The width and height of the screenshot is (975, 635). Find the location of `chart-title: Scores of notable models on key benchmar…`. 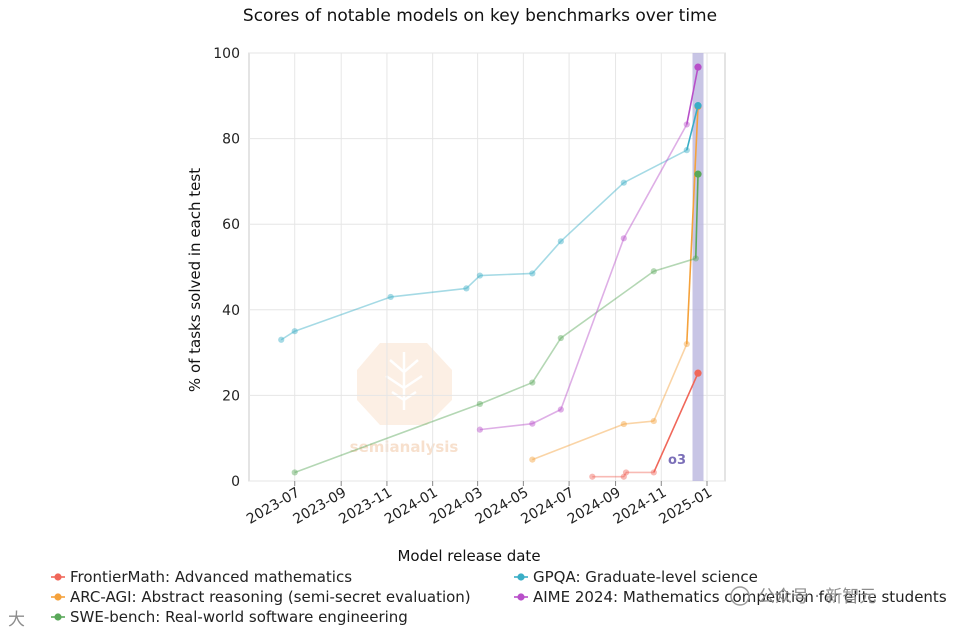

chart-title: Scores of notable models on key benchmar… is located at coordinates (480, 16).